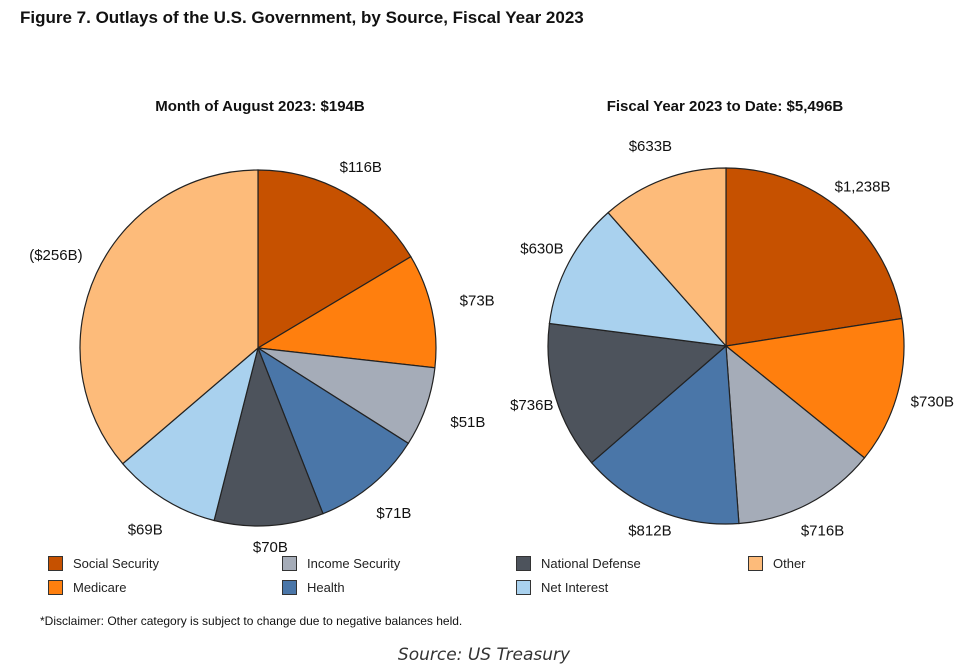  I want to click on slice-label-net-interest: $69B, so click(145, 529).